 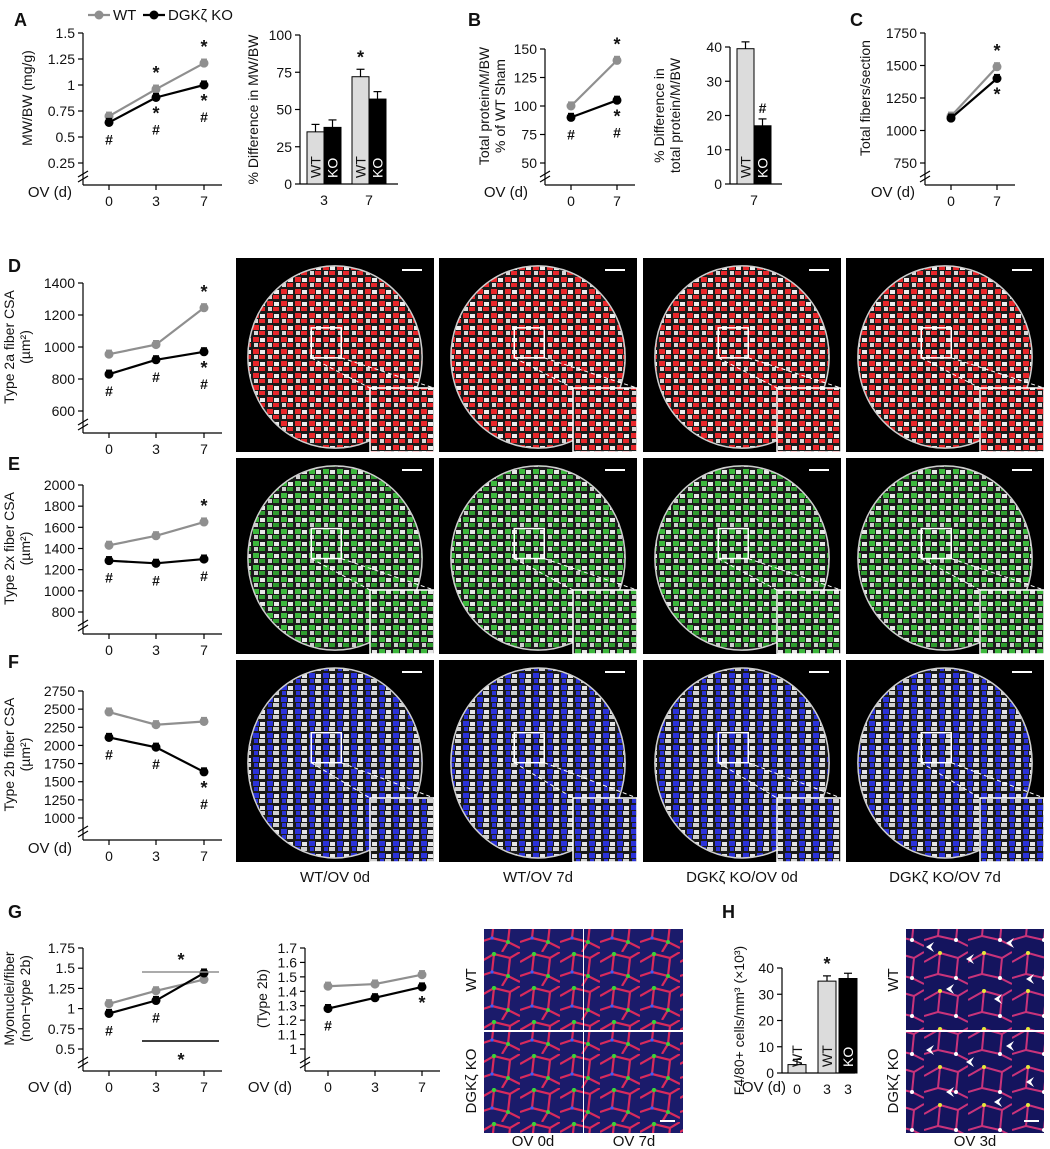 What do you see at coordinates (59, 782) in the screenshot?
I see `y-tick-label: 1500` at bounding box center [59, 782].